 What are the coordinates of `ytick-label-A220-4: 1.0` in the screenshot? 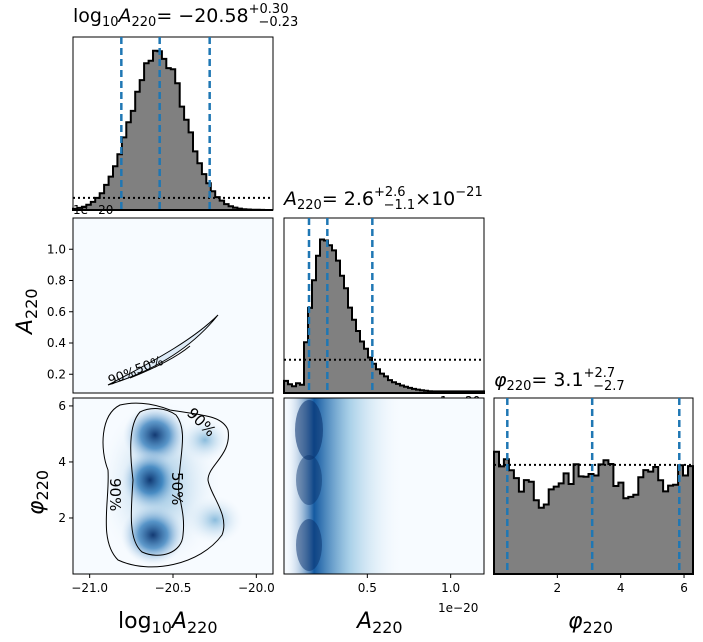 It's located at (56, 249).